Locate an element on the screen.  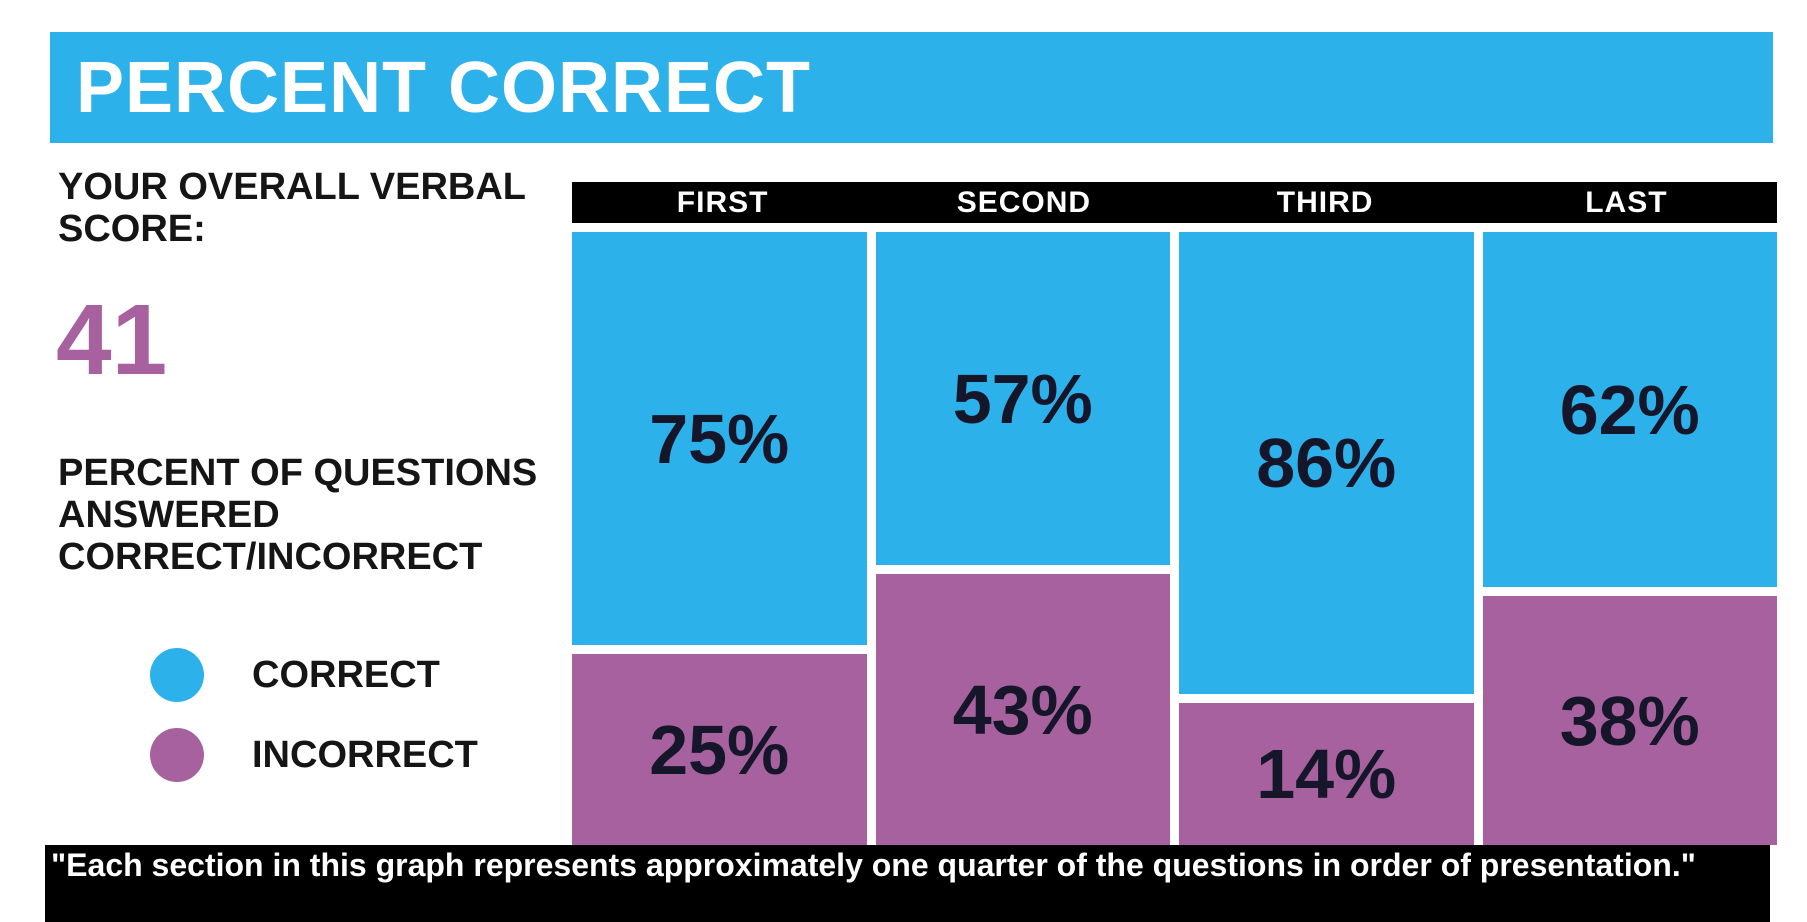
overall-score-label: YOUR OVERALL VERBAL SCORE: is located at coordinates (292, 208).